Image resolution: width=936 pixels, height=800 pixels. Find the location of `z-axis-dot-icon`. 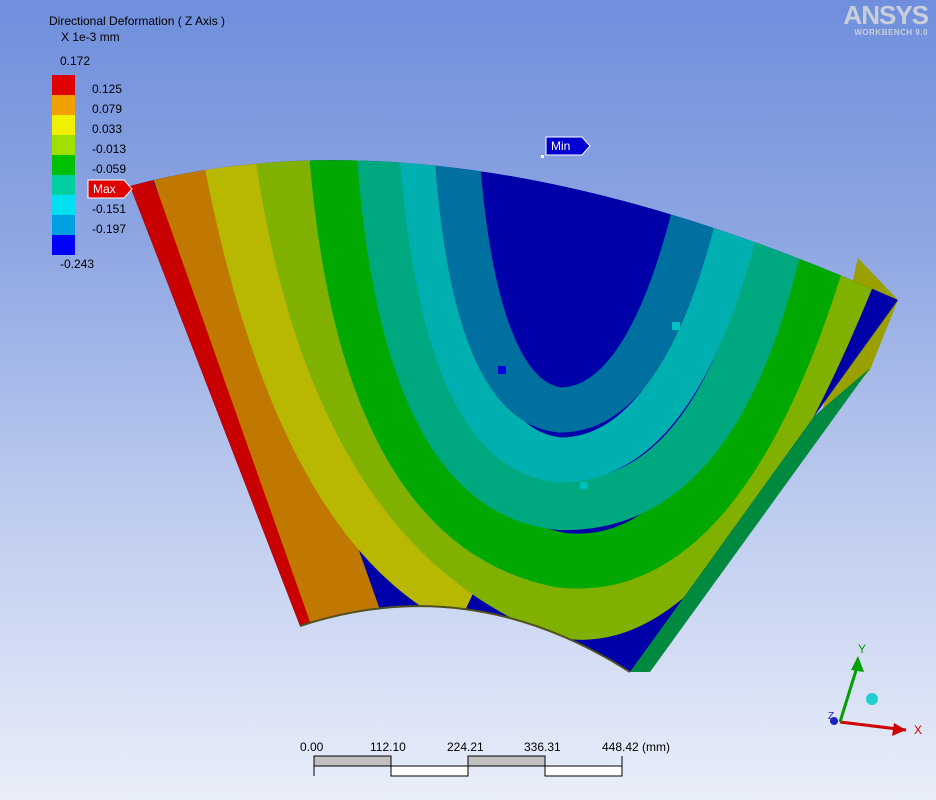

z-axis-dot-icon is located at coordinates (834, 721).